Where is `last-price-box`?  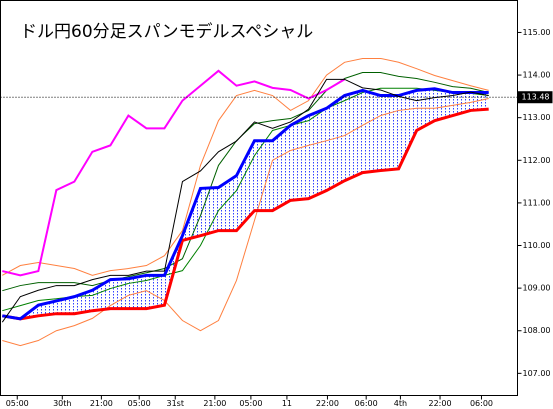
last-price-box is located at coordinates (535, 97).